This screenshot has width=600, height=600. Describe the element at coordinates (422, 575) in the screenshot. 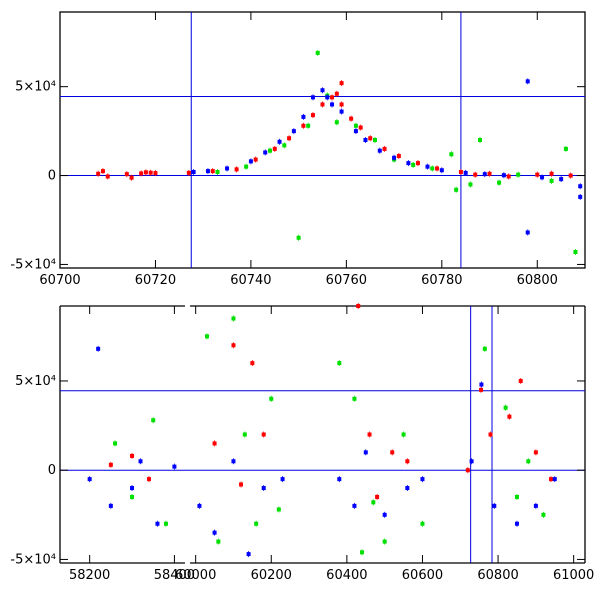

I see `x-tick-label: 60600` at that location.